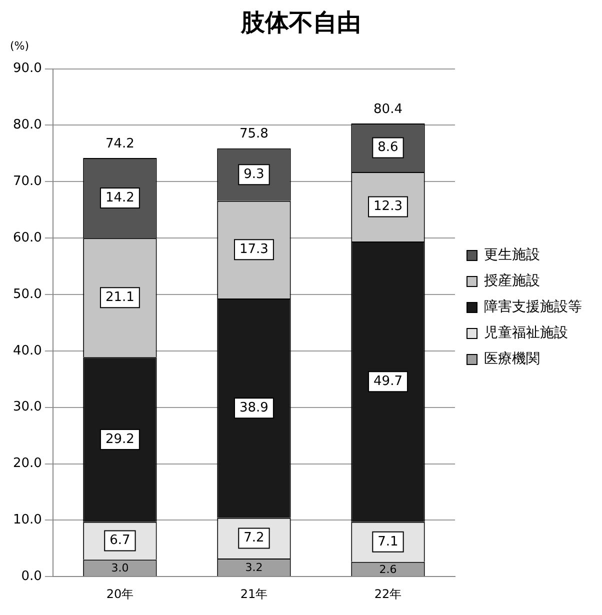 Image resolution: width=602 pixels, height=615 pixels. Describe the element at coordinates (512, 281) in the screenshot. I see `legend-label: 授産施設` at that location.